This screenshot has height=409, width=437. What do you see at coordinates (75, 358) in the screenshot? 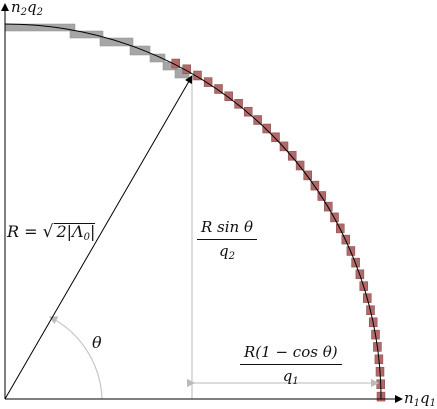
I see `theta-arc` at bounding box center [75, 358].